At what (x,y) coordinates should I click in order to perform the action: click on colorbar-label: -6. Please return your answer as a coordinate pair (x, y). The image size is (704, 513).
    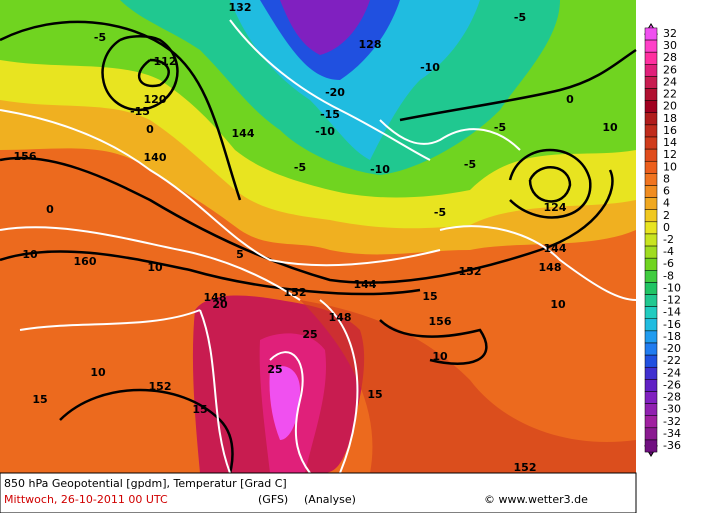
    Looking at the image, I should click on (668, 263).